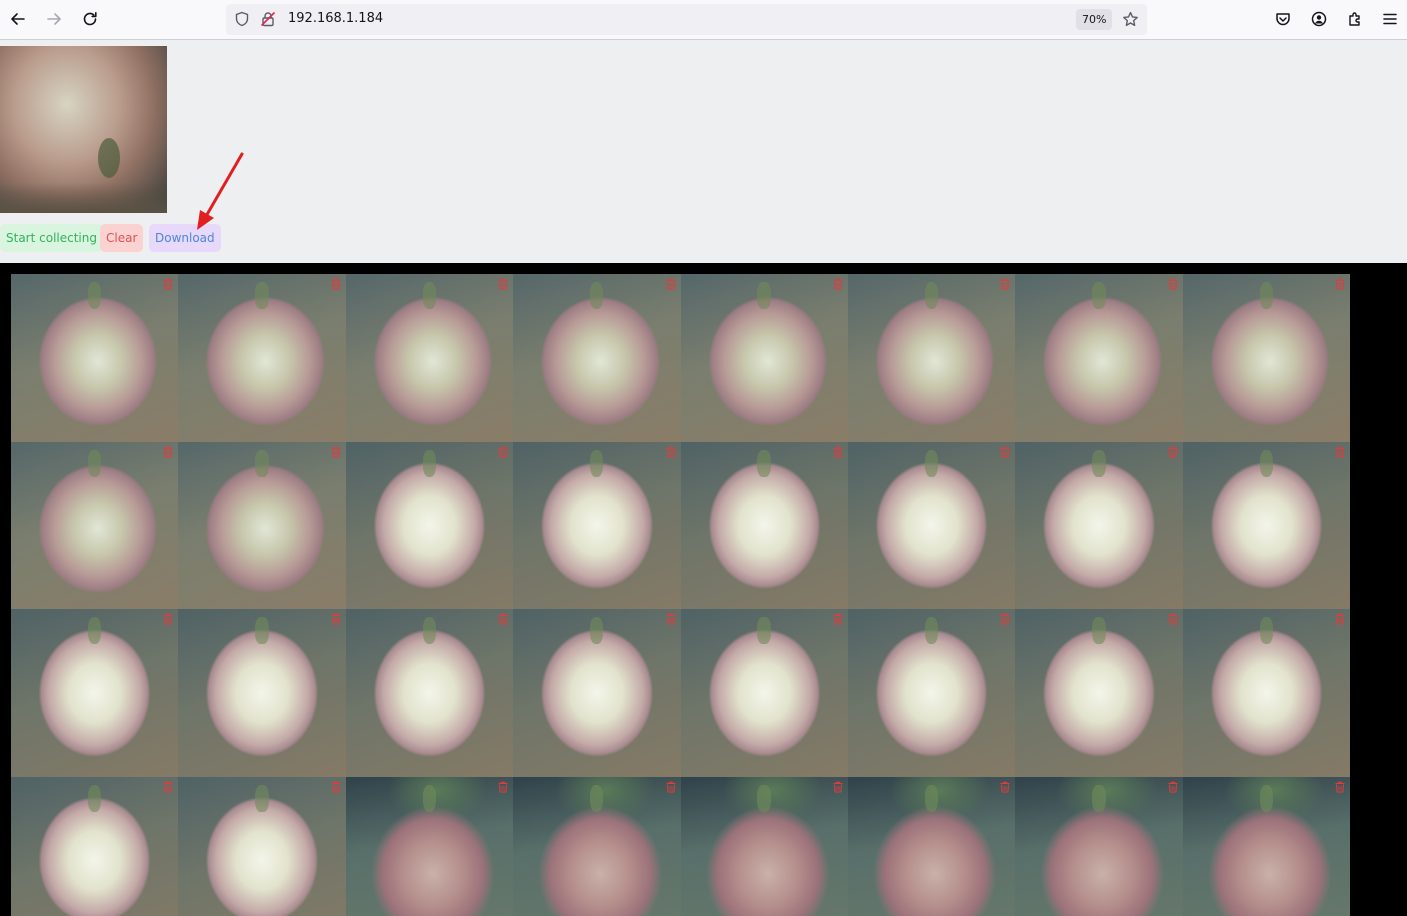 The height and width of the screenshot is (916, 1407). Describe the element at coordinates (1355, 19) in the screenshot. I see `extensions-icon` at that location.